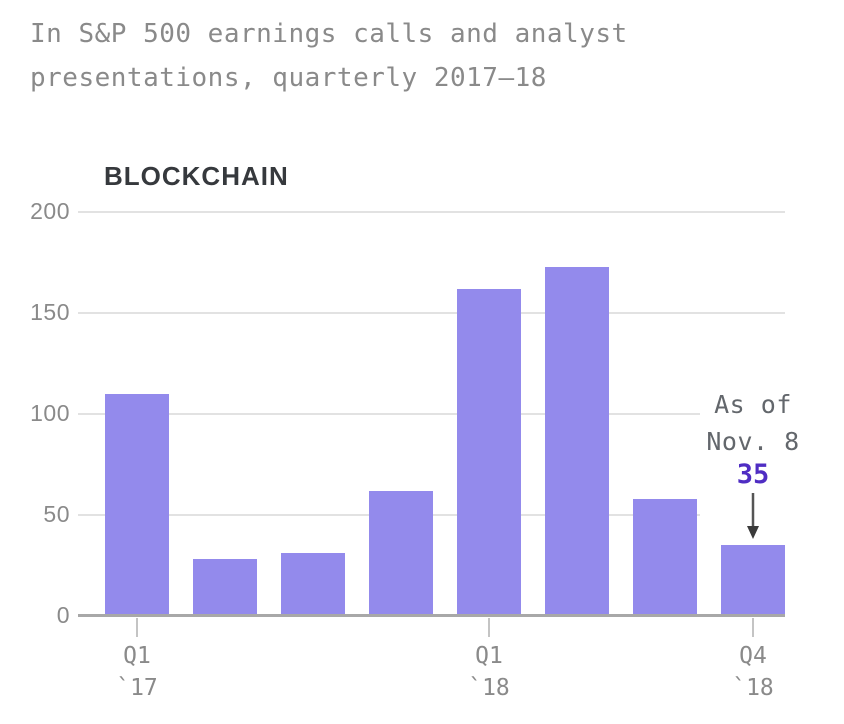 Image resolution: width=844 pixels, height=724 pixels. What do you see at coordinates (56, 514) in the screenshot?
I see `y-axis-label-50: 50` at bounding box center [56, 514].